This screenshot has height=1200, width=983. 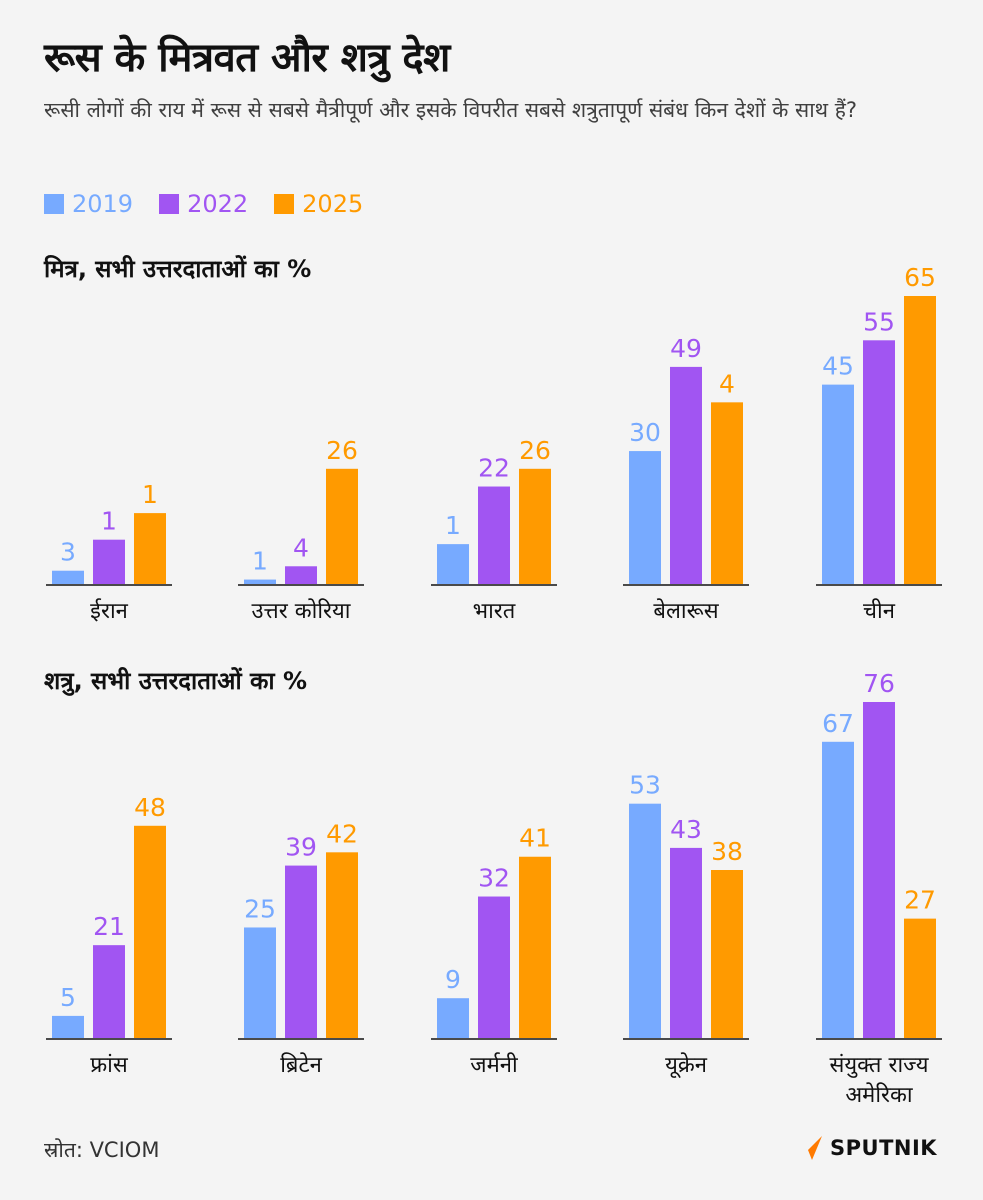 What do you see at coordinates (301, 1065) in the screenshot?
I see `enemies-category-label-1: ब्रिटेन` at bounding box center [301, 1065].